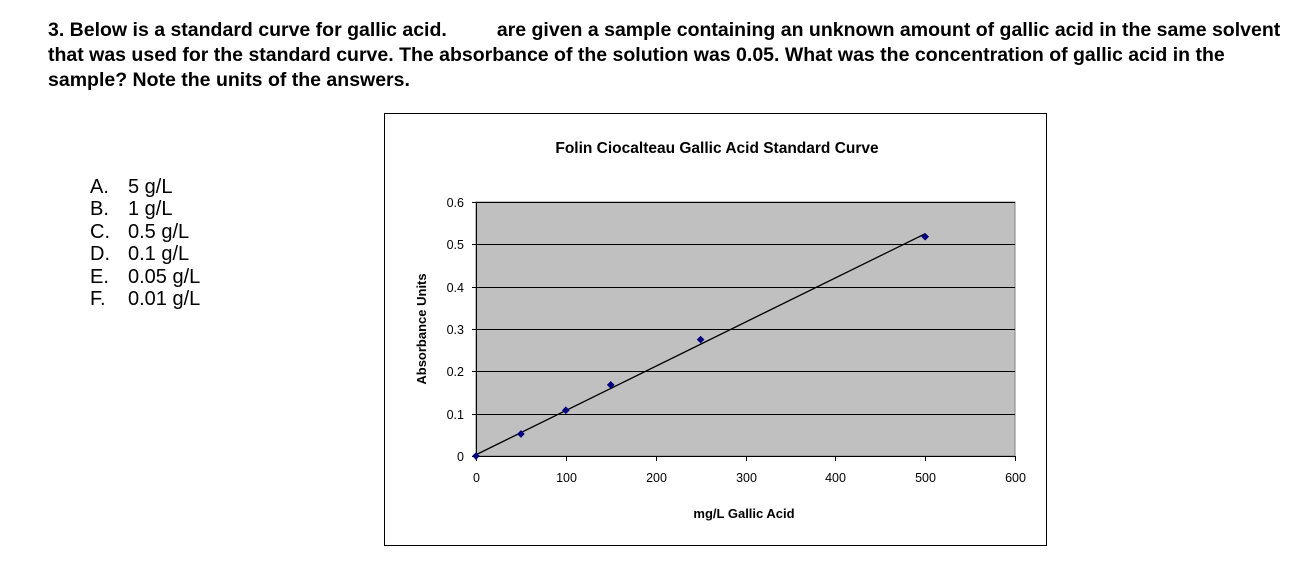 This screenshot has width=1296, height=562. I want to click on option-letter: F., so click(98, 298).